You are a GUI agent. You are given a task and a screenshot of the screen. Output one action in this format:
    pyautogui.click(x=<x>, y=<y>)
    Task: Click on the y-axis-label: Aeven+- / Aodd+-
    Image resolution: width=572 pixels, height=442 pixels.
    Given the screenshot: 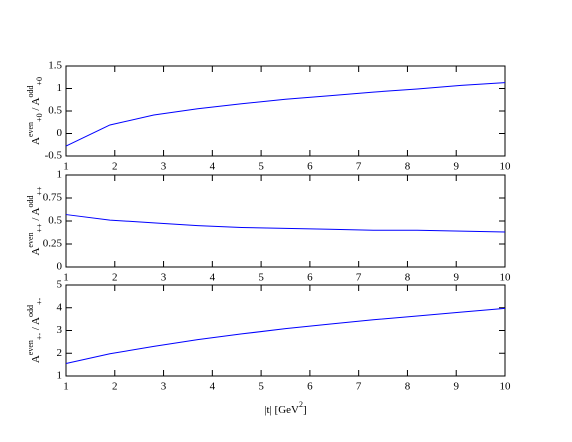 What is the action you would take?
    pyautogui.click(x=35, y=331)
    